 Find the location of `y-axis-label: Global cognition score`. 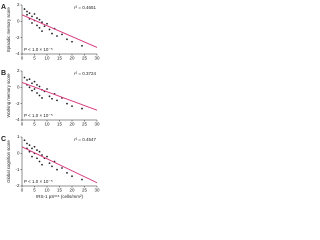

y-axis-label: Global cognition score is located at coordinates (8, 161).